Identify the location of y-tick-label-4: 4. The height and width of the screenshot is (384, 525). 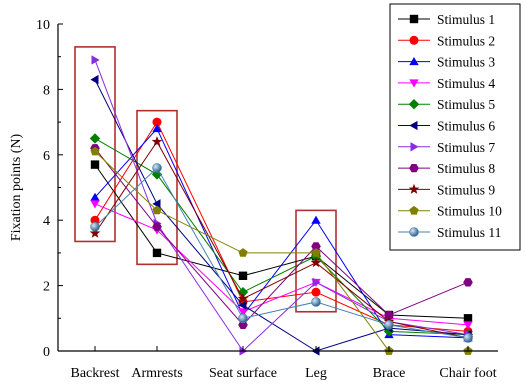
(46, 221).